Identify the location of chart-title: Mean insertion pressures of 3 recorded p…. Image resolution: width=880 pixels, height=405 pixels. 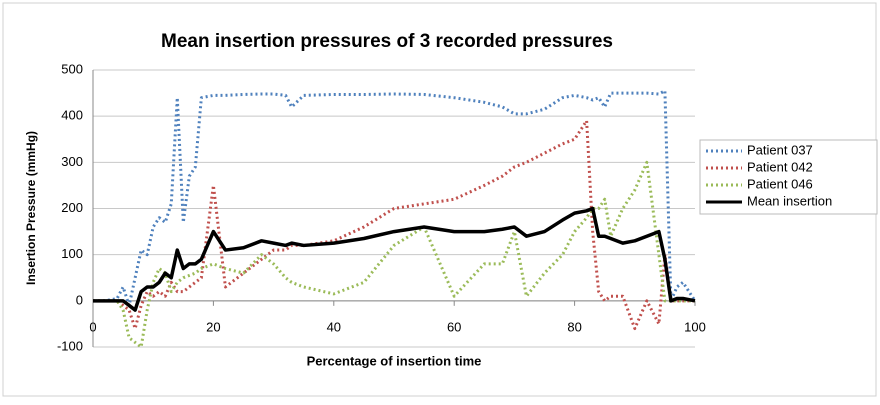
(387, 41).